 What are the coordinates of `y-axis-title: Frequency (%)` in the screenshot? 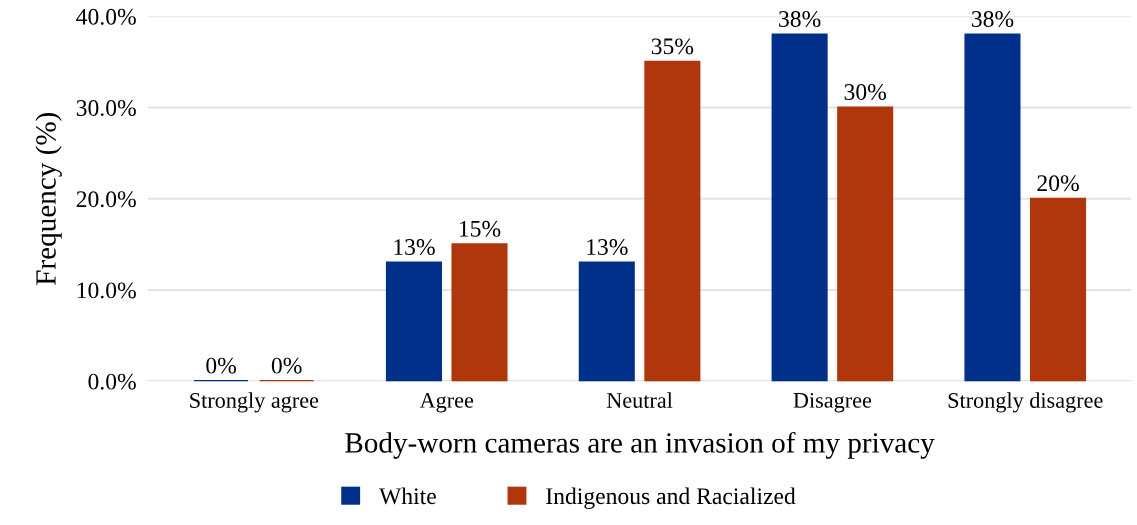 It's located at (48, 198).